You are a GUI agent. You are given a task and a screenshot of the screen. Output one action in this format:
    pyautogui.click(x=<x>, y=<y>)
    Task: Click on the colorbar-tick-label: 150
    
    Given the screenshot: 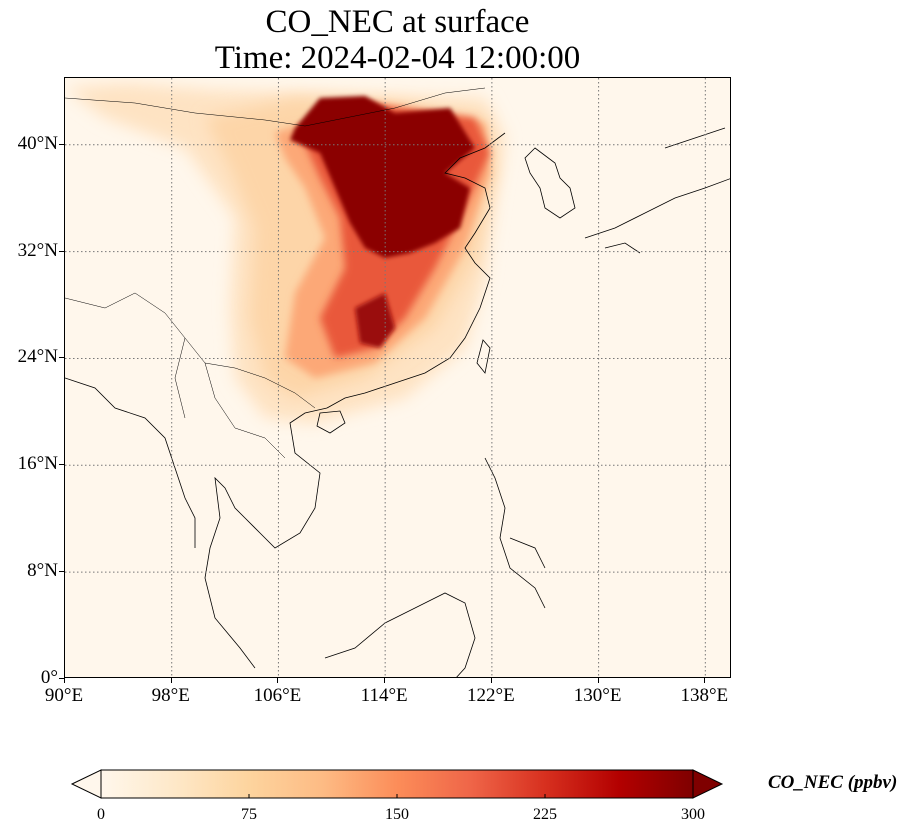 What is the action you would take?
    pyautogui.click(x=397, y=814)
    